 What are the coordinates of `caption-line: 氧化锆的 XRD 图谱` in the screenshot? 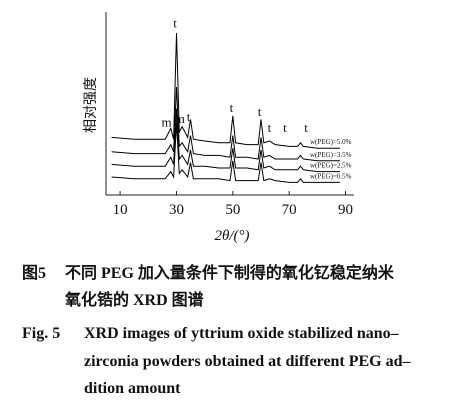 It's located at (134, 299).